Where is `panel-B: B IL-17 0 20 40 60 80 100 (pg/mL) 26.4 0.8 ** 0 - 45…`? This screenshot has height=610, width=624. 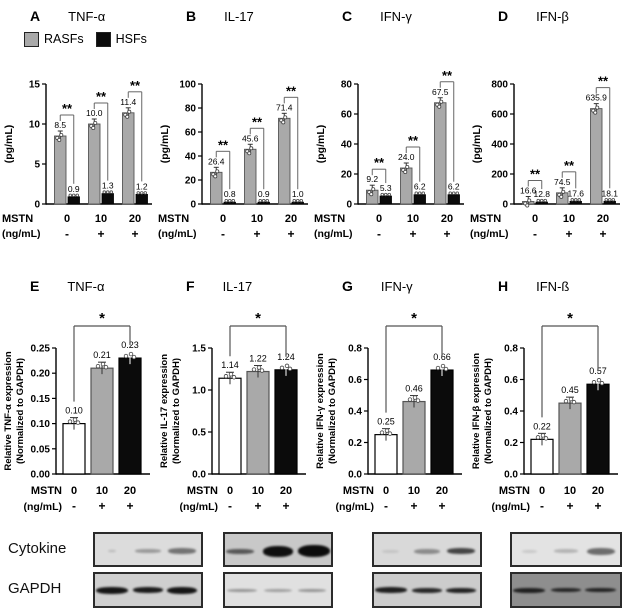 panel-B: B IL-17 0 20 40 60 80 100 (pg/mL) 26.4 0.8 ** 0 - 45… is located at coordinates (234, 124).